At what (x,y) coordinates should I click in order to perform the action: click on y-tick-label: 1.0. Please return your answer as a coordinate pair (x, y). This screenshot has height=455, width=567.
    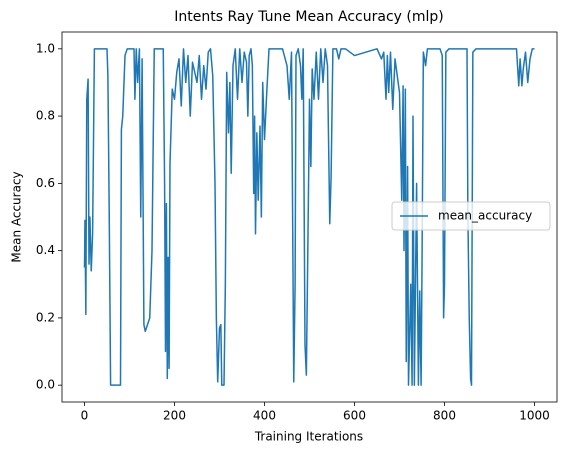
    Looking at the image, I should click on (45, 48).